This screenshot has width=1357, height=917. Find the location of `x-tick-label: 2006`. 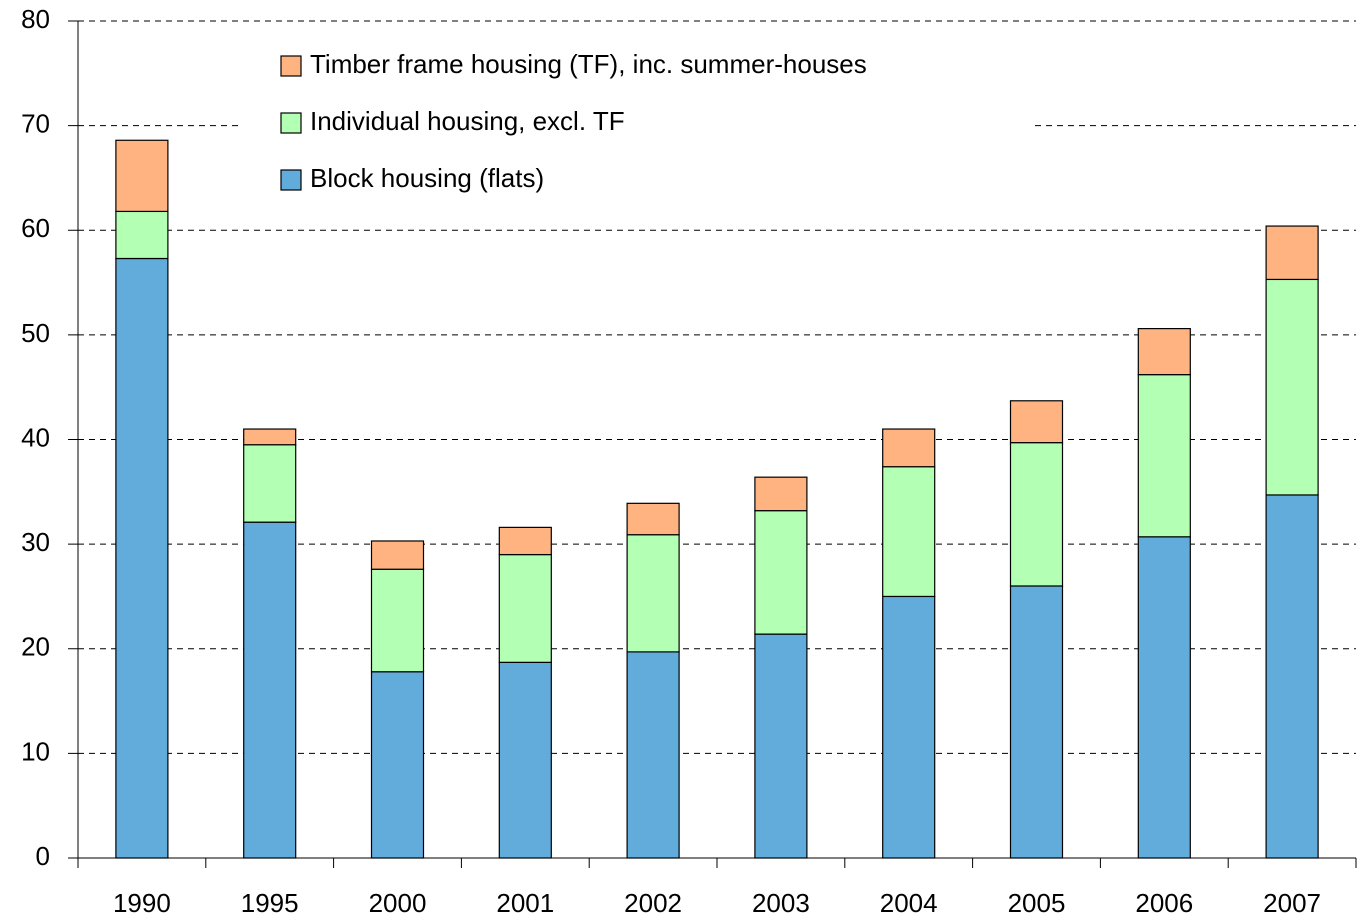

x-tick-label: 2006 is located at coordinates (1164, 902).